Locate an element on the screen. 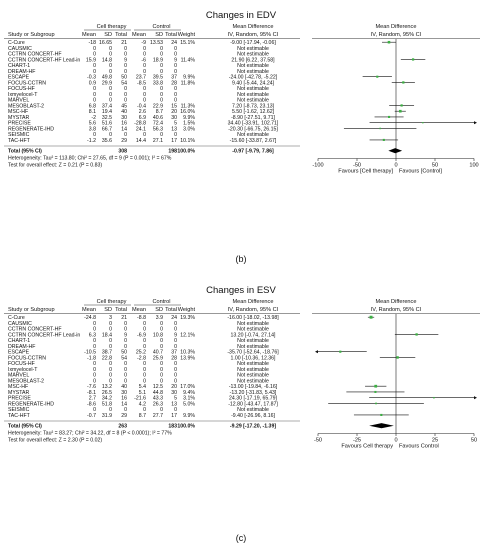 The image size is (482, 550). c0-row-e-sd: 32.5 is located at coordinates (107, 118).